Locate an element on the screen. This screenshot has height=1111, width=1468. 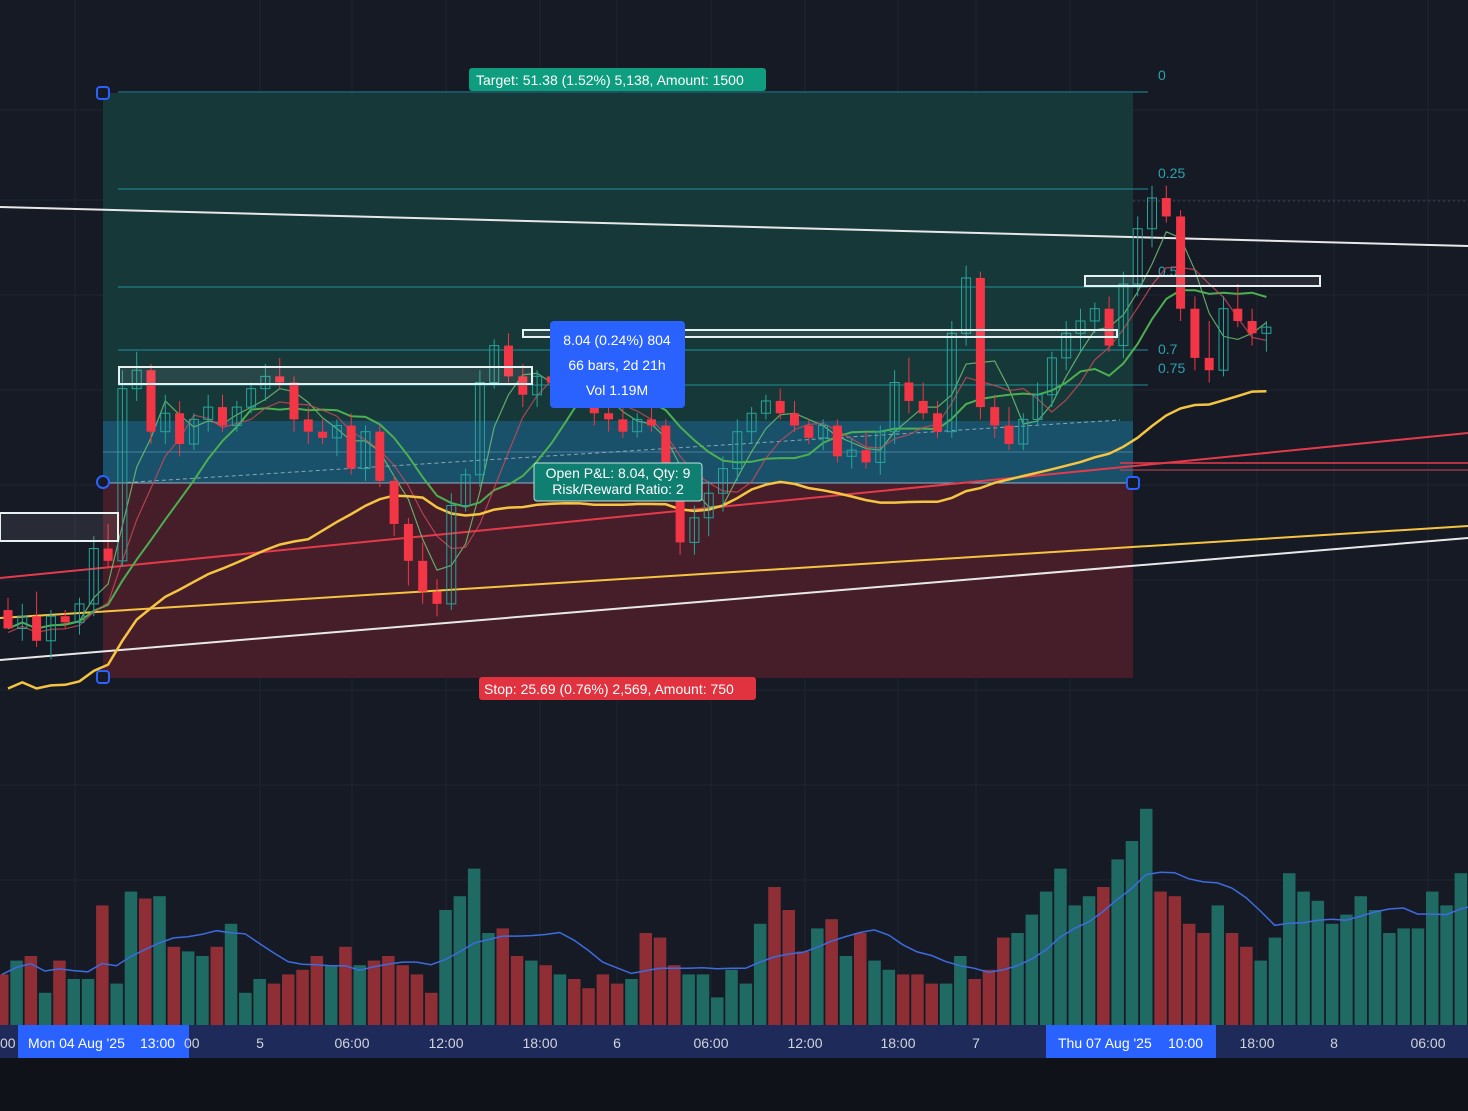
target-label-bg is located at coordinates (617, 79).